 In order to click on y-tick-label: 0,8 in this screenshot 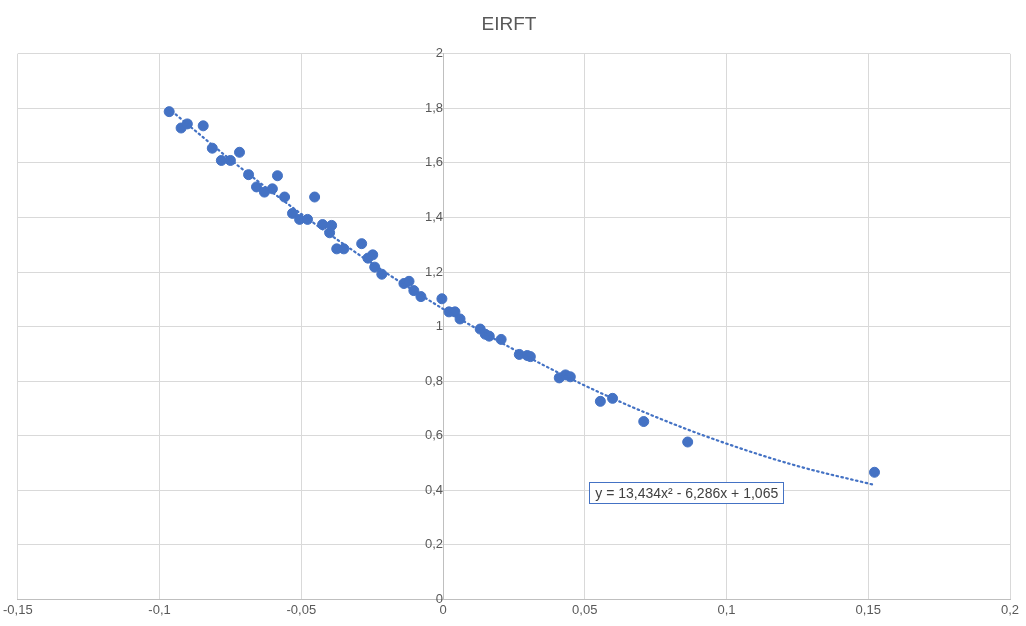, I will do `click(434, 380)`.